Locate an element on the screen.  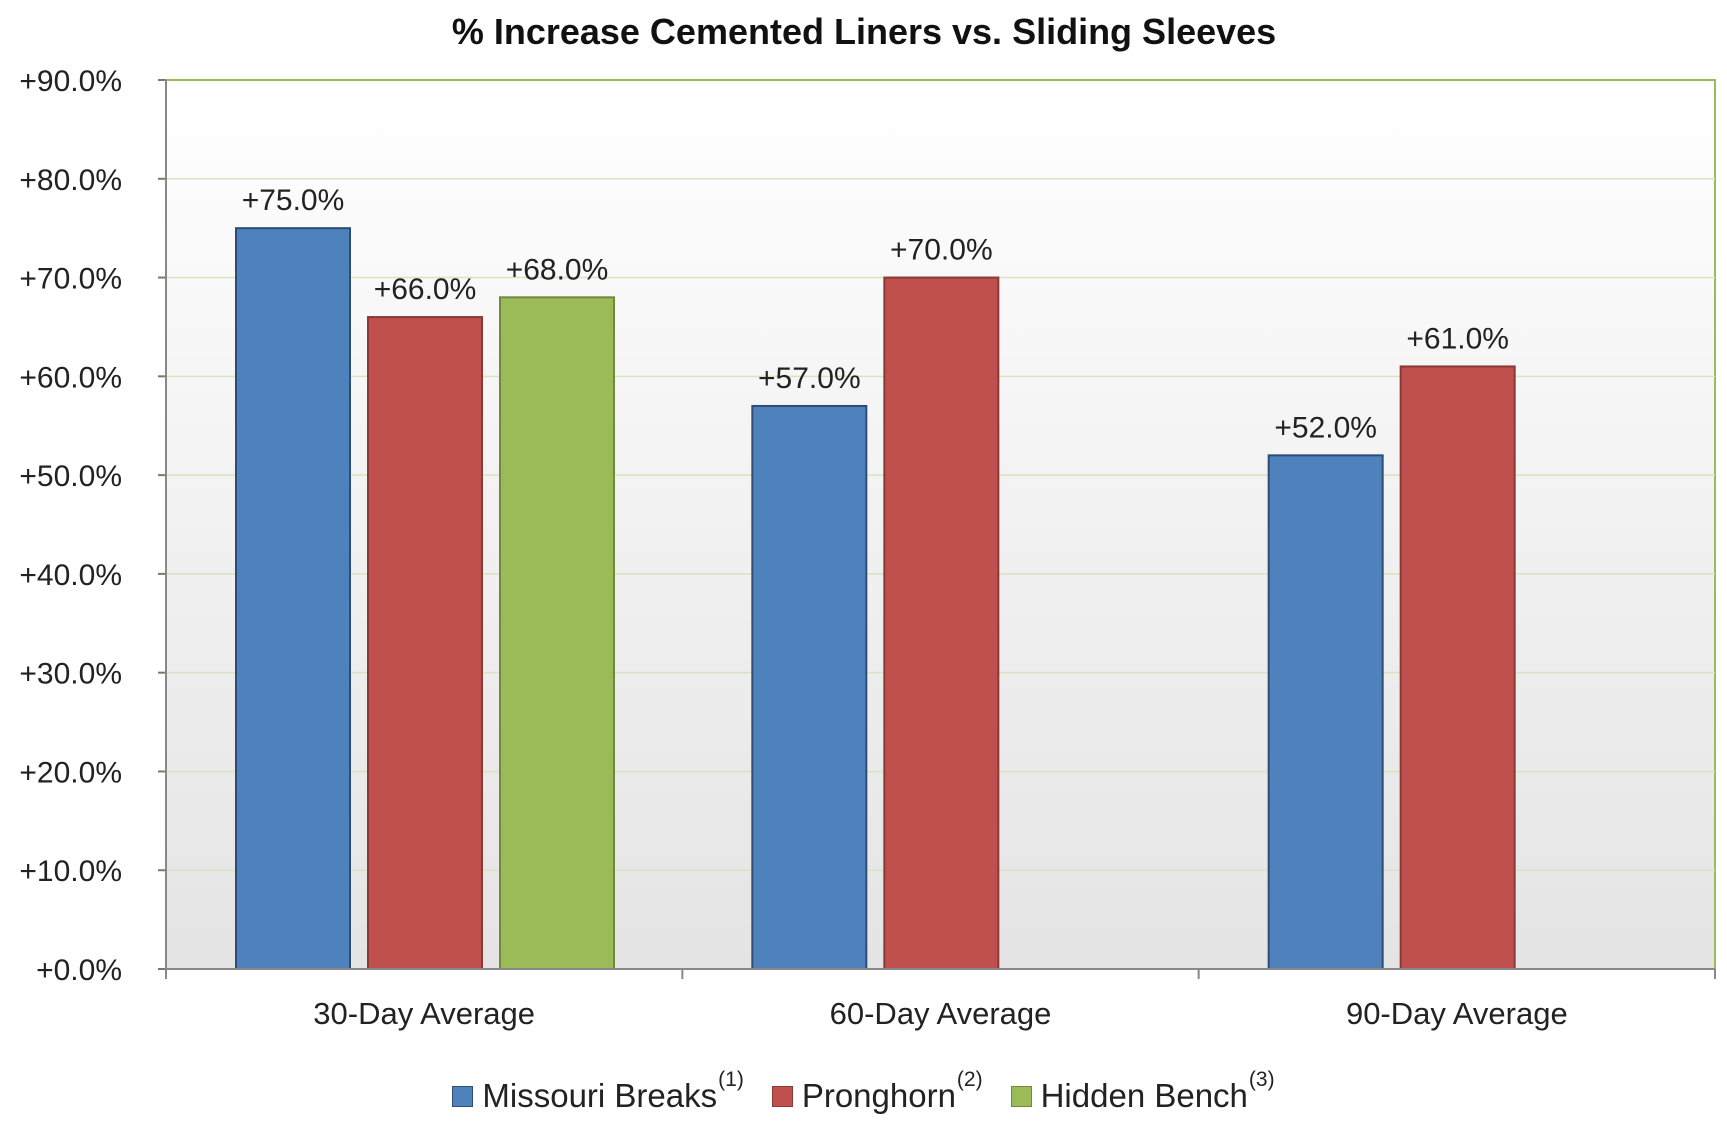
data-label: +61.0% is located at coordinates (1457, 338).